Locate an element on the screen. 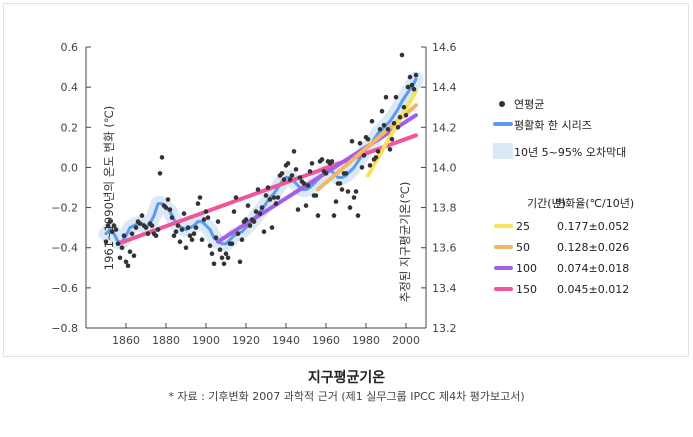  chart-title: 지구평균기온 is located at coordinates (346, 378).